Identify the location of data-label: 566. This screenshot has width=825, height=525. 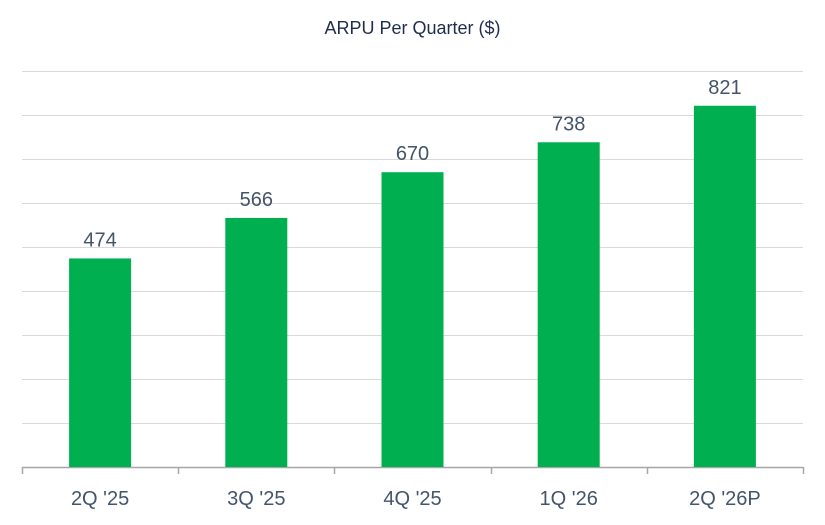
(256, 200).